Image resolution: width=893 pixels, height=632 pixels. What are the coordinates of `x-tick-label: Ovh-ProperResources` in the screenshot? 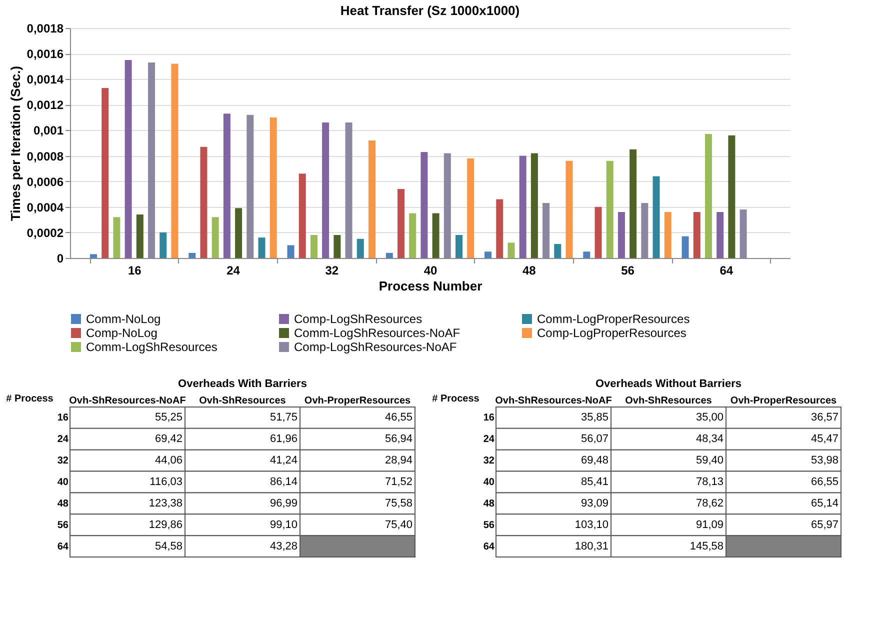 It's located at (784, 401).